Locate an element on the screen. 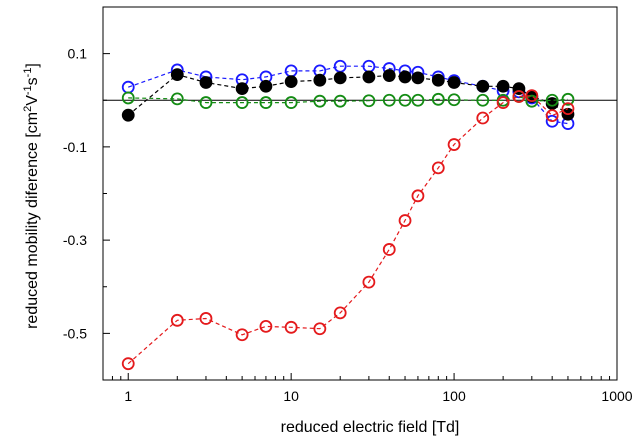 The width and height of the screenshot is (641, 441). x-tick-label-2: 100 is located at coordinates (454, 396).